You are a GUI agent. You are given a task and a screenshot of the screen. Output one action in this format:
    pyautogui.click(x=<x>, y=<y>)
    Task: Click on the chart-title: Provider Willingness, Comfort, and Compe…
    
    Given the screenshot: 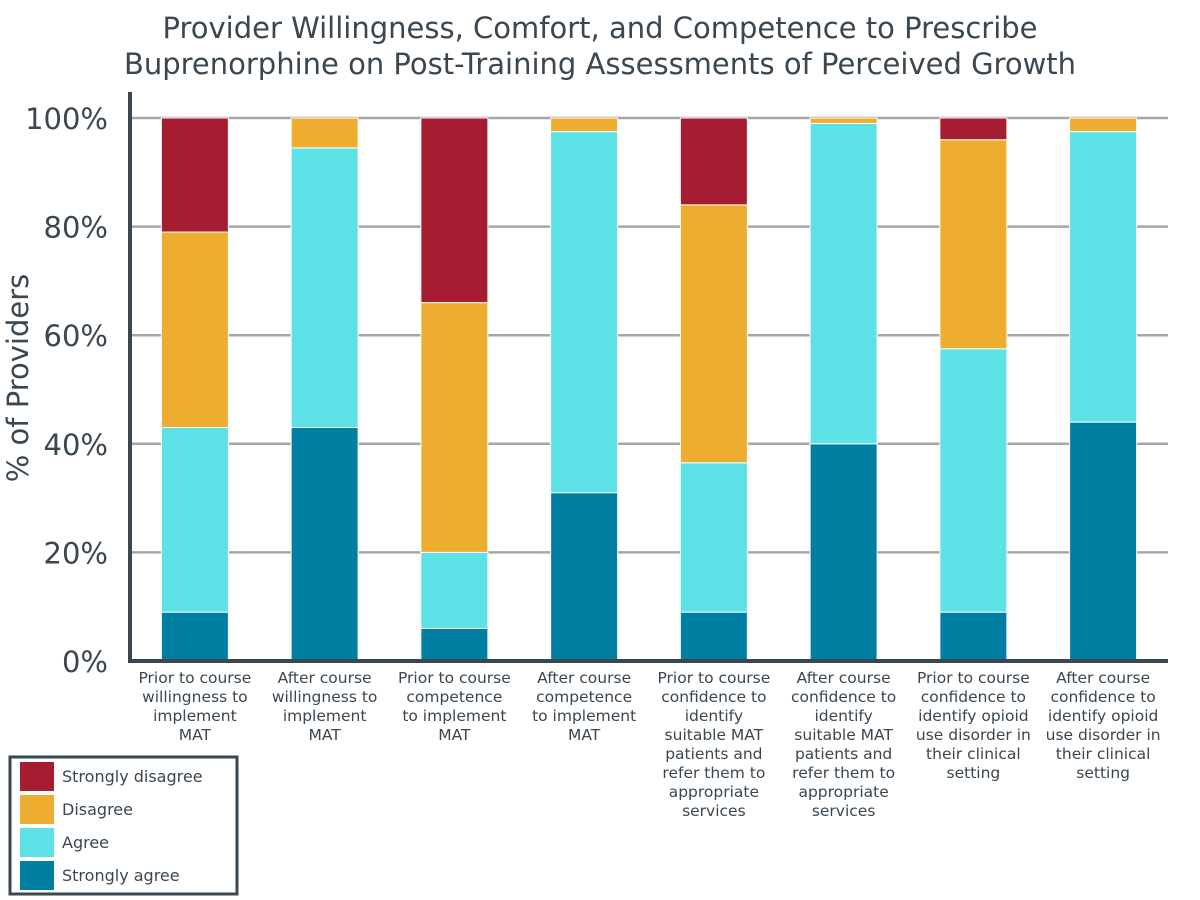 What is the action you would take?
    pyautogui.click(x=600, y=46)
    